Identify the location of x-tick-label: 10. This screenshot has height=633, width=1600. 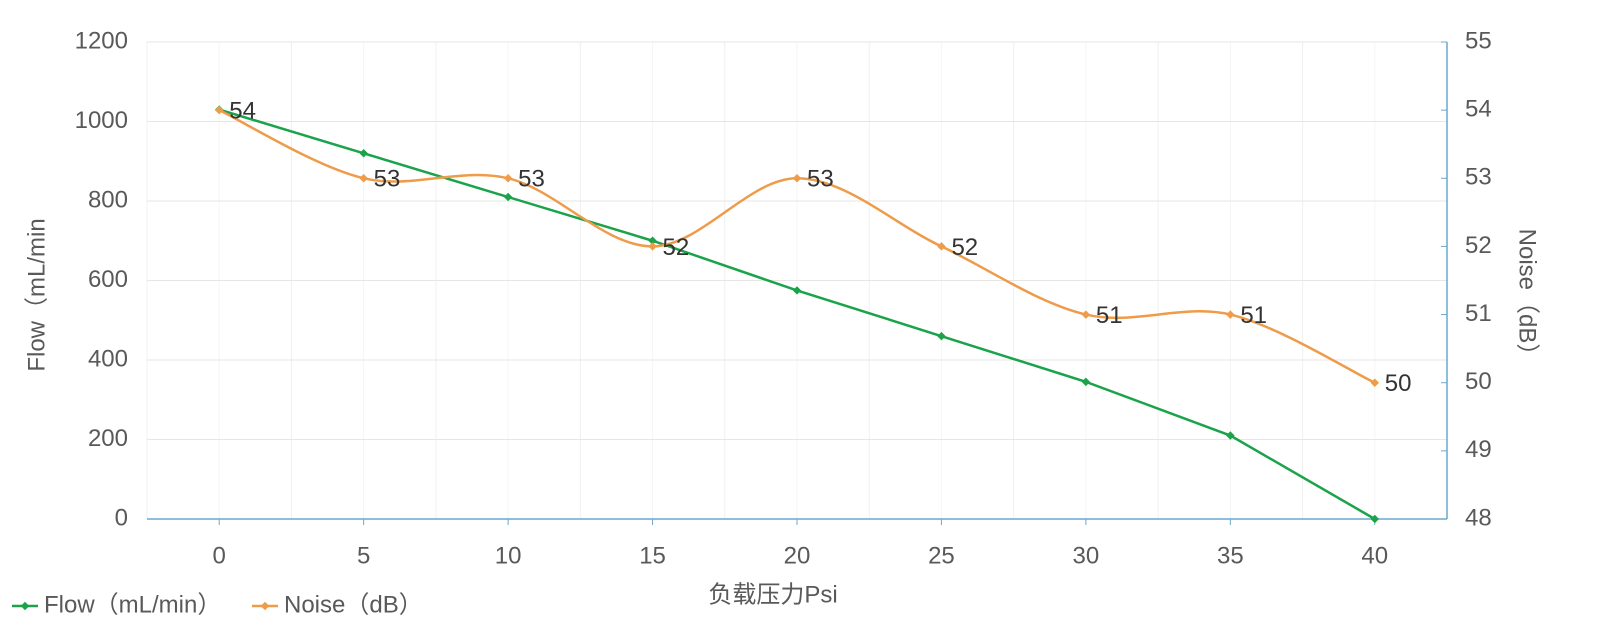
(508, 555).